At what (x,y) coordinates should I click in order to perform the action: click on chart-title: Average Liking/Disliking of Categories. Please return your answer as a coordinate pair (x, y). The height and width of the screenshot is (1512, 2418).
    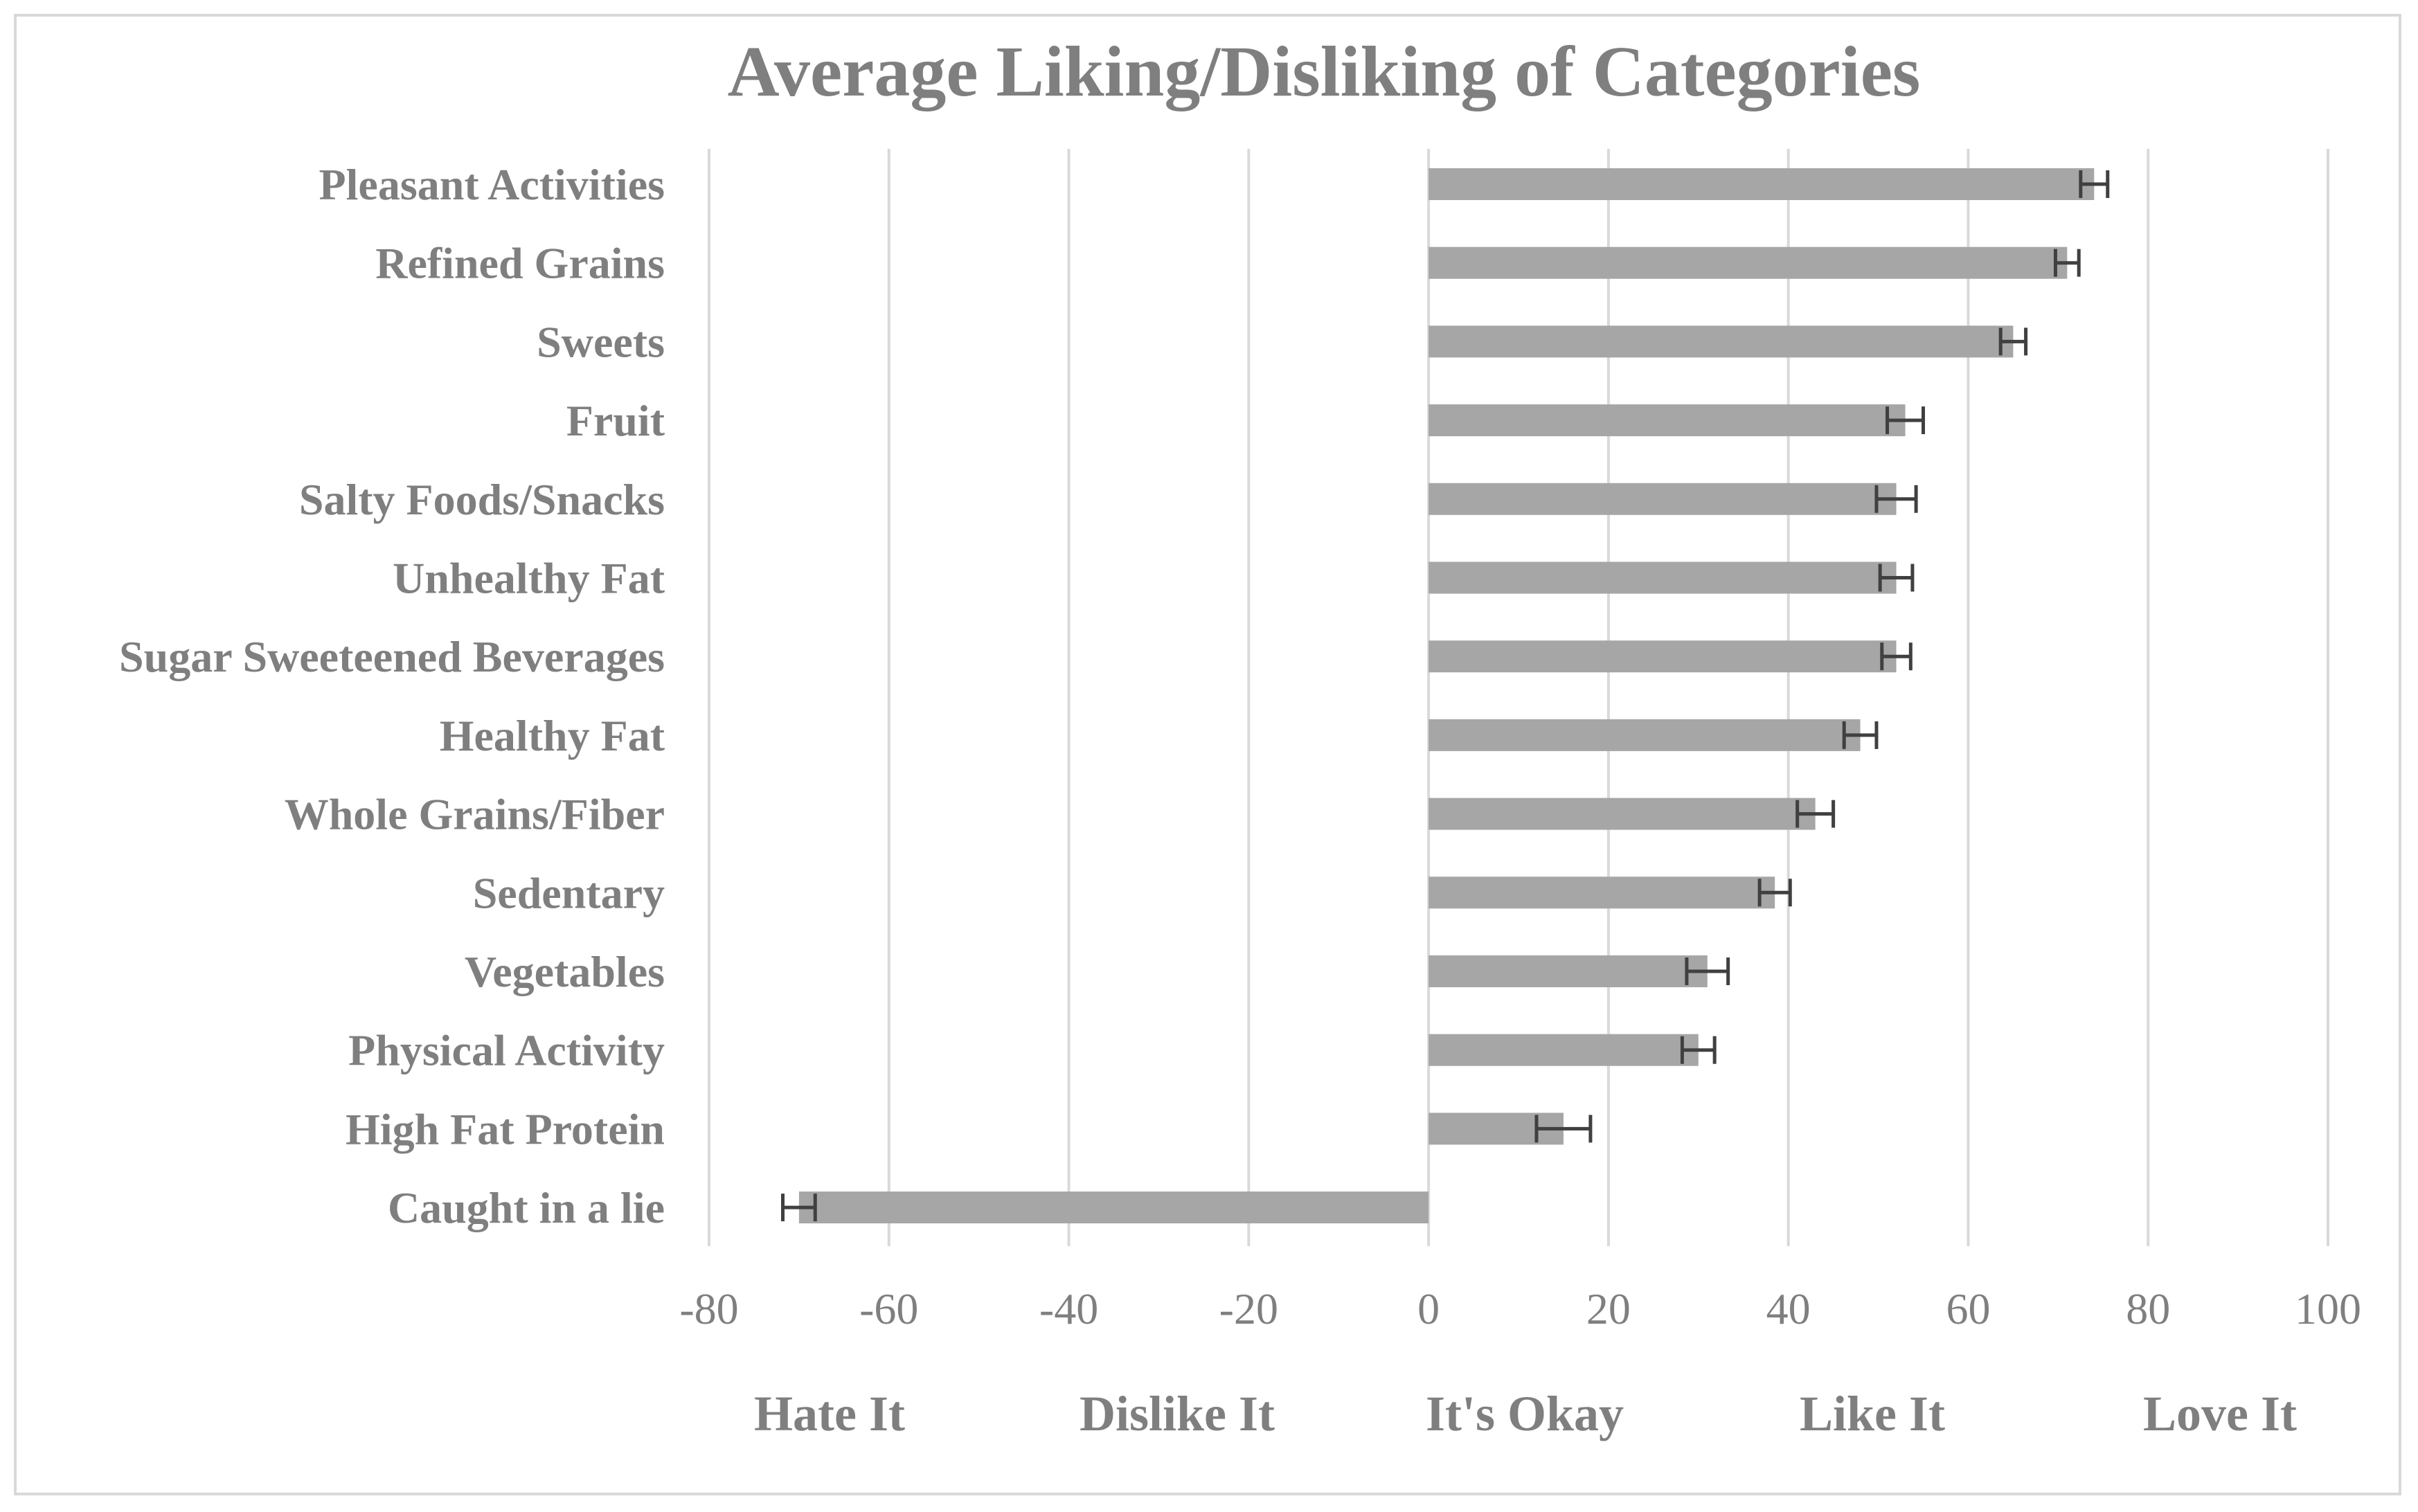
    Looking at the image, I should click on (1324, 71).